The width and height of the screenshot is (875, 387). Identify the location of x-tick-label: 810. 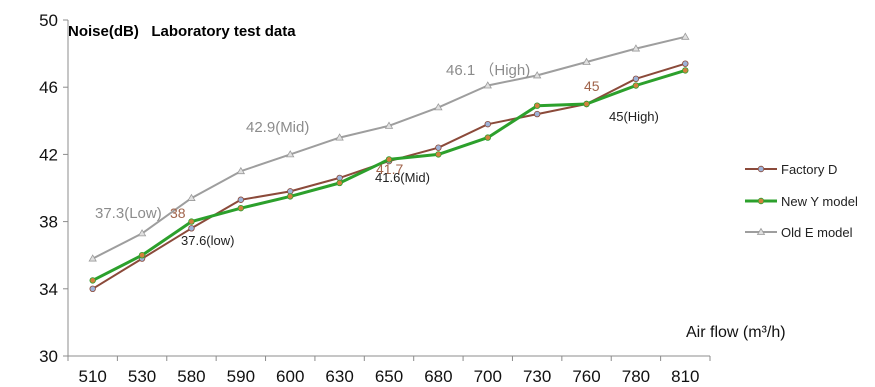
(685, 376).